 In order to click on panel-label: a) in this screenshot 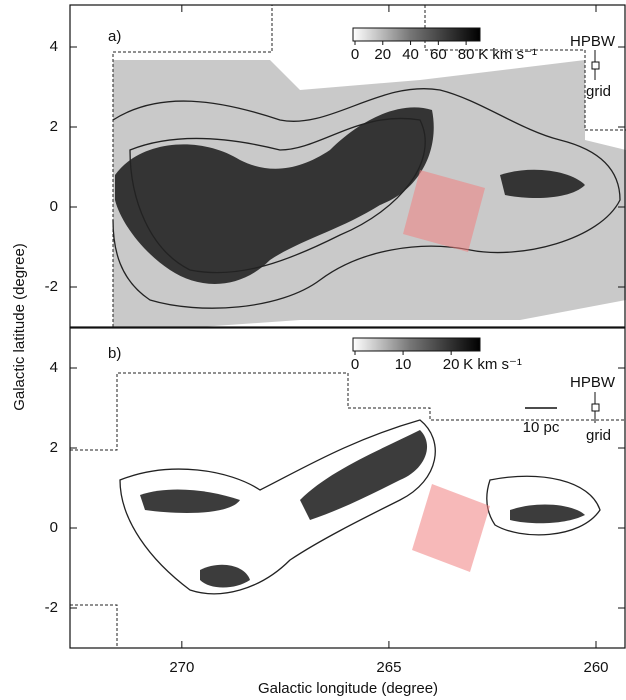, I will do `click(114, 36)`.